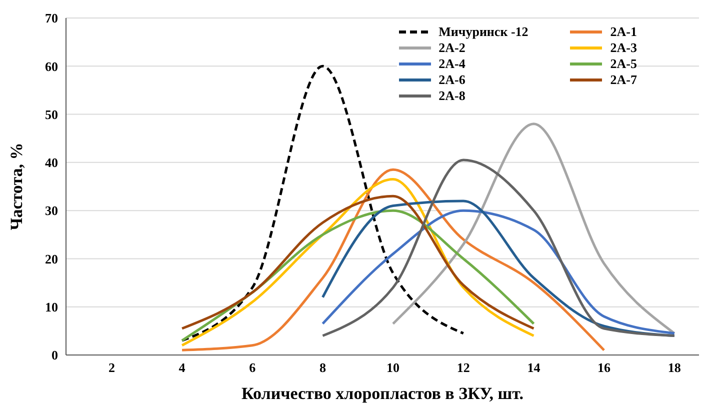 Image resolution: width=707 pixels, height=407 pixels. What do you see at coordinates (182, 368) in the screenshot?
I see `x-tick-label: 4` at bounding box center [182, 368].